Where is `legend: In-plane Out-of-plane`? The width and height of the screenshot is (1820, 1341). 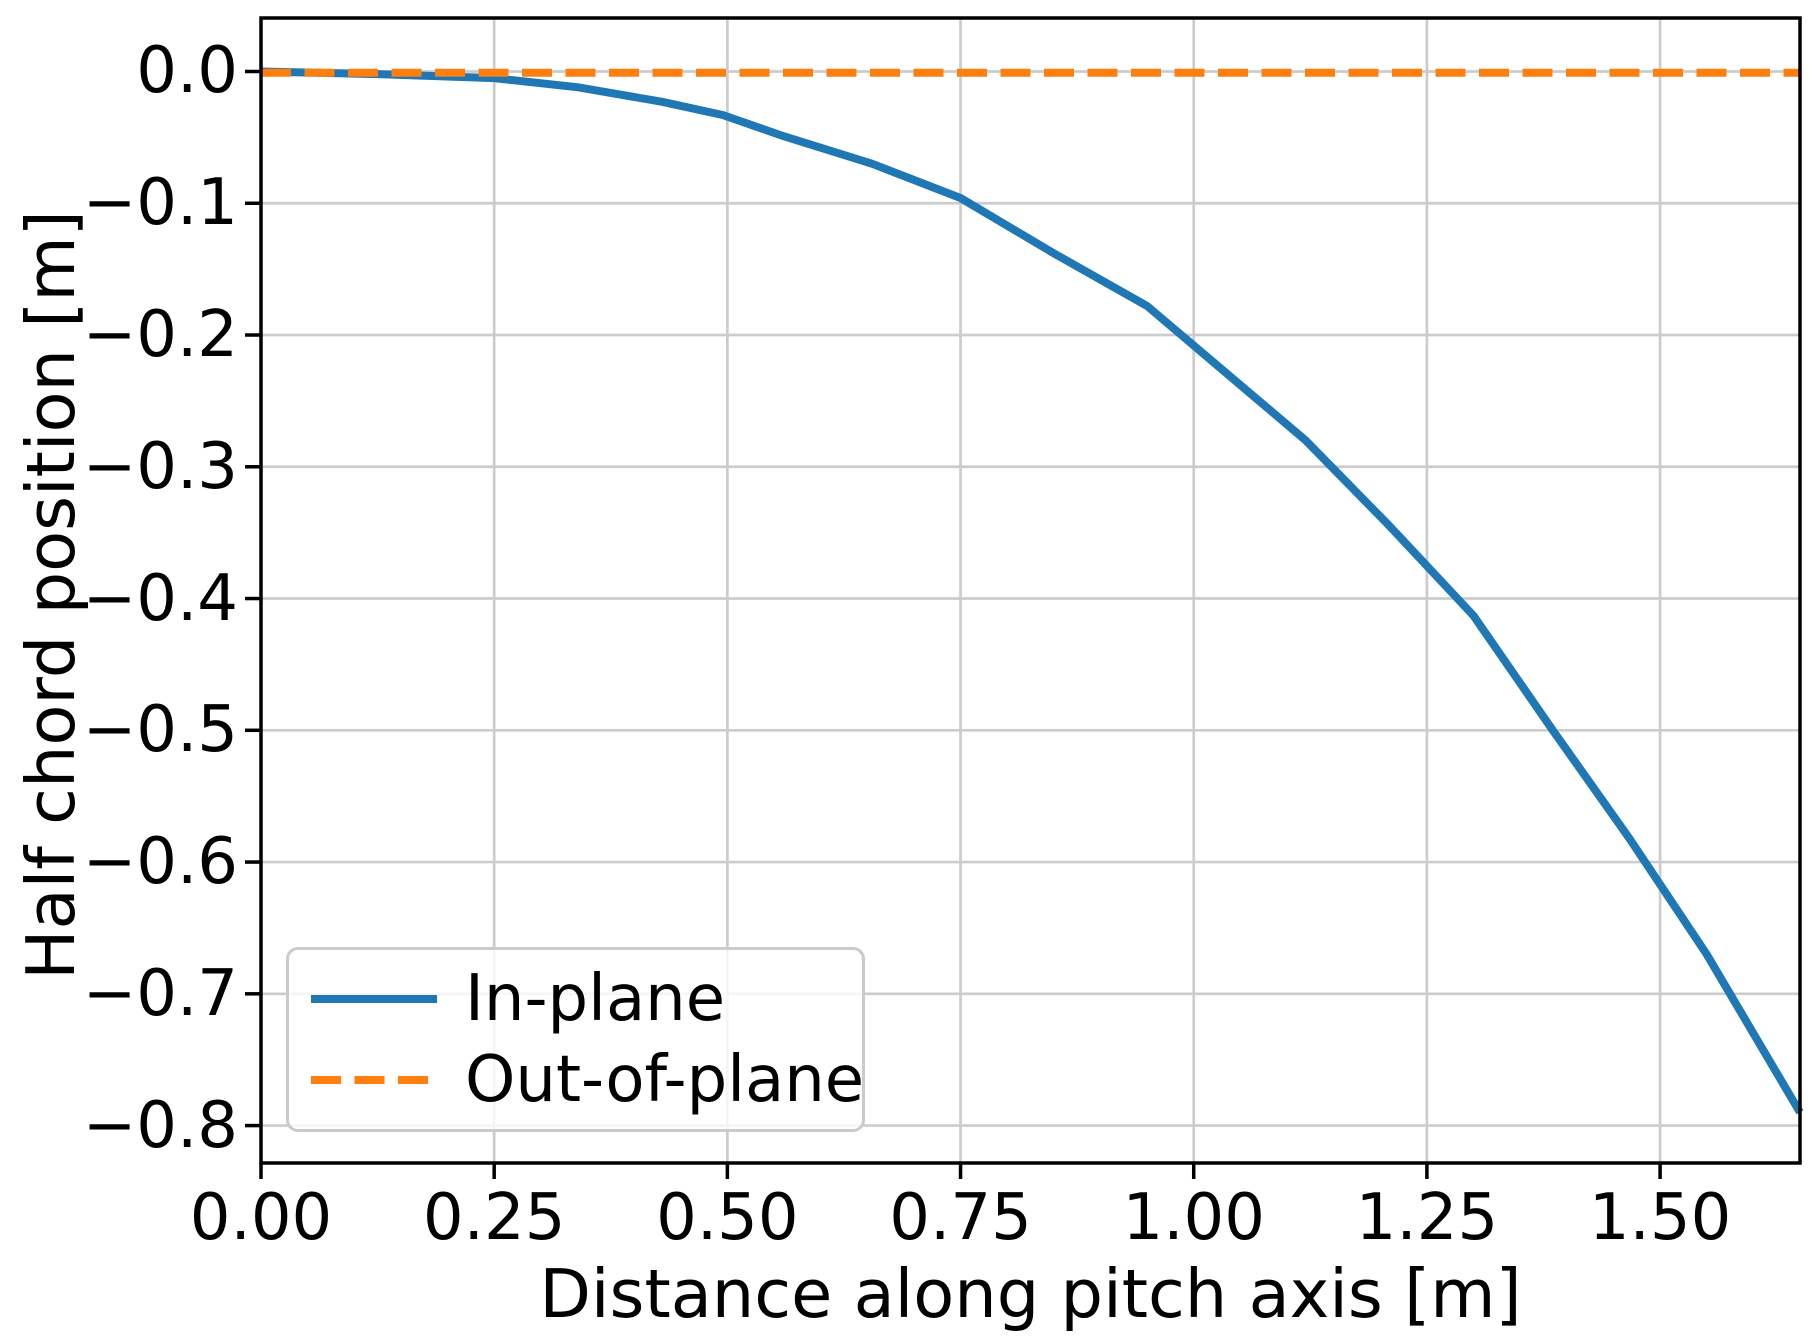 legend: In-plane Out-of-plane is located at coordinates (575, 1039).